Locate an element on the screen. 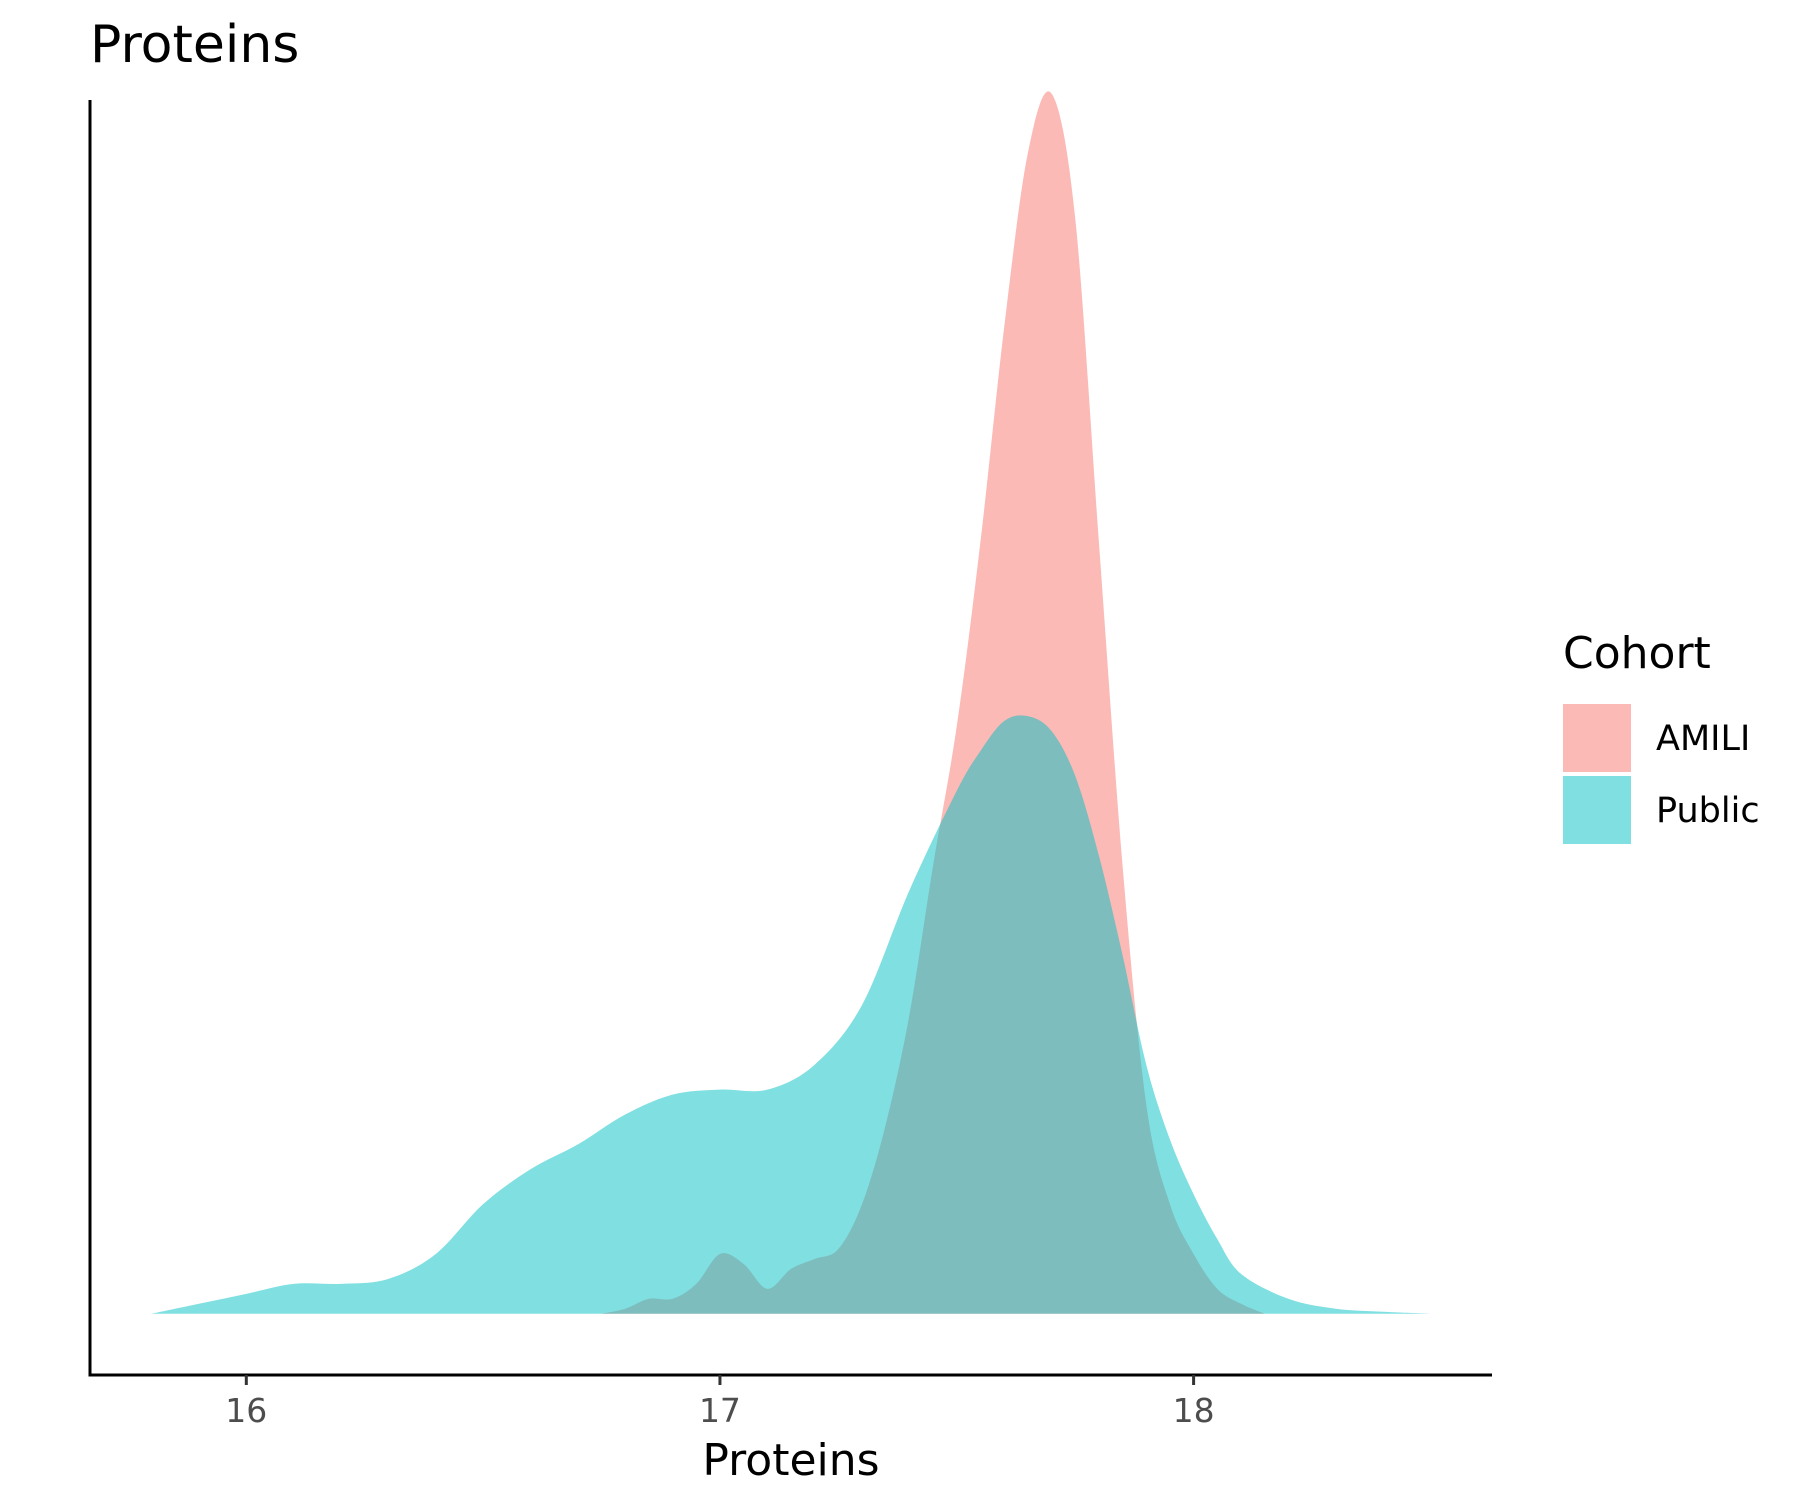 Image resolution: width=1800 pixels, height=1500 pixels. x-axis-ticks: 16 17 18 is located at coordinates (720, 1402).